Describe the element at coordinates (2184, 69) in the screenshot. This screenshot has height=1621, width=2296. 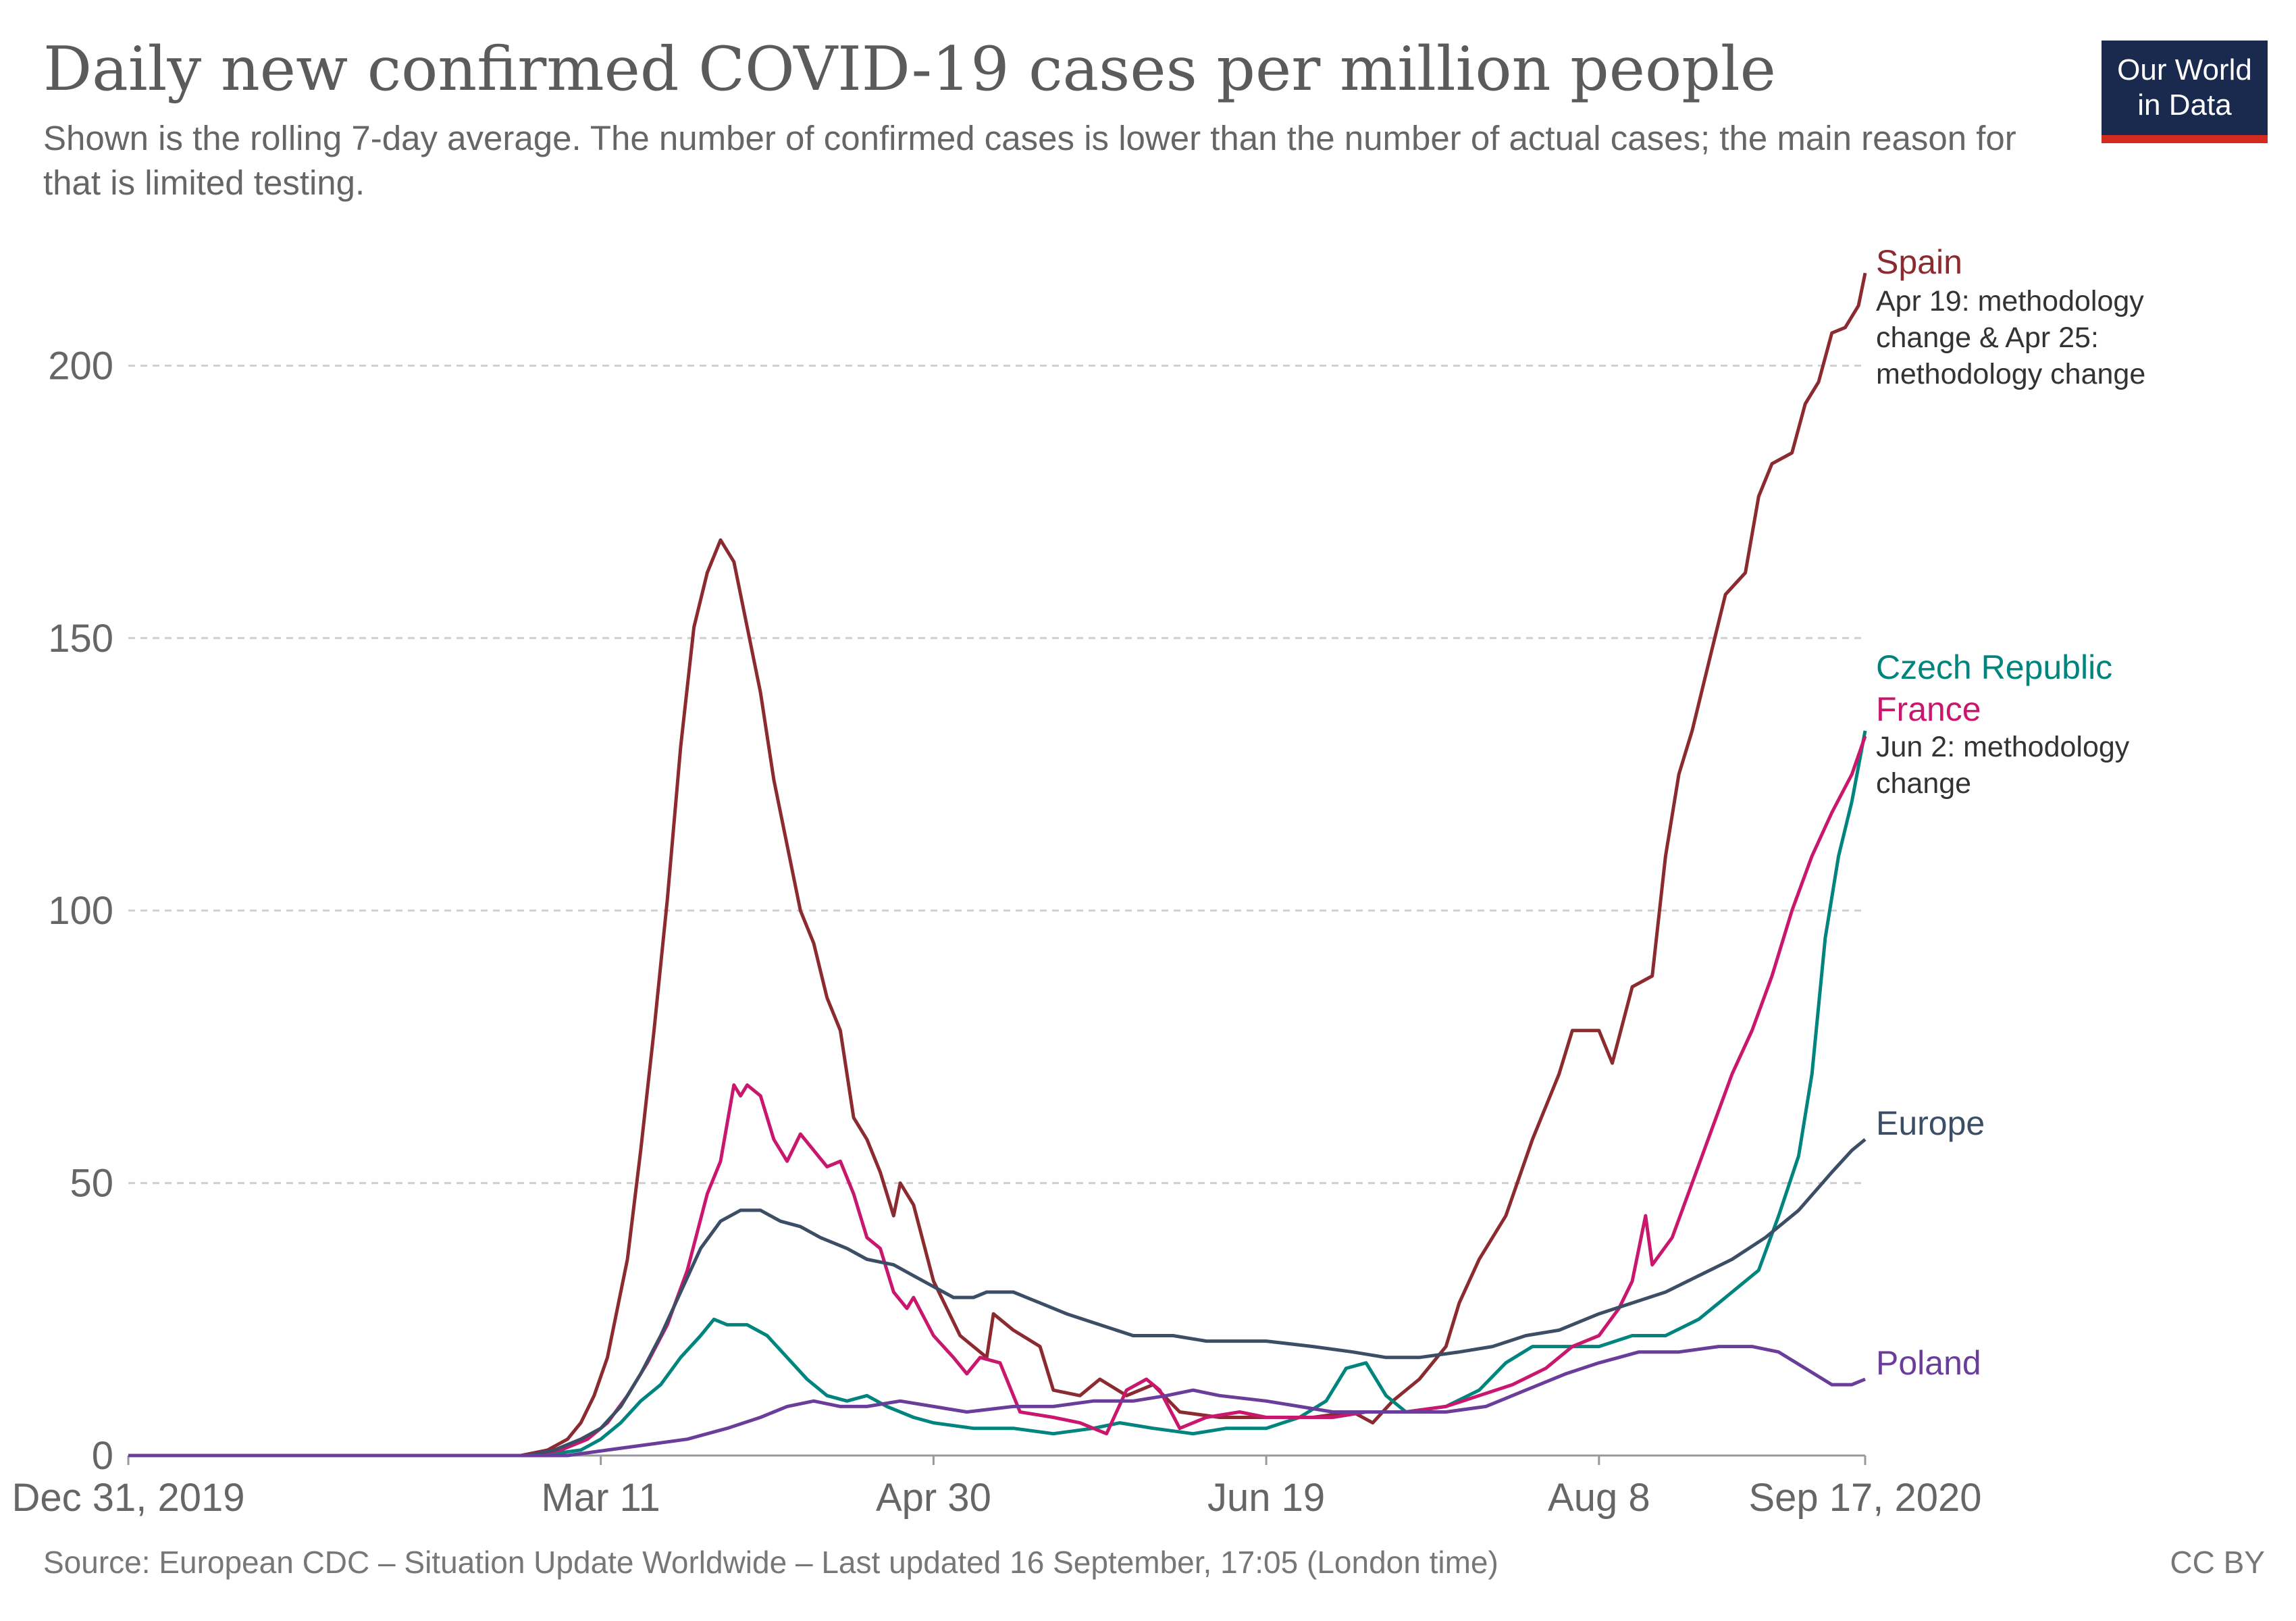
I see `logo-line-1: Our World` at that location.